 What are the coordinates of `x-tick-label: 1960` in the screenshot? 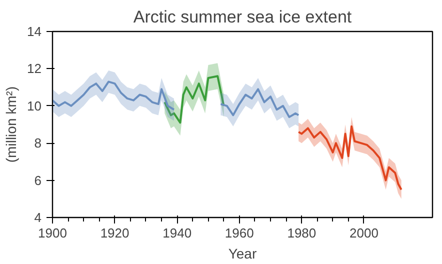 It's located at (239, 233).